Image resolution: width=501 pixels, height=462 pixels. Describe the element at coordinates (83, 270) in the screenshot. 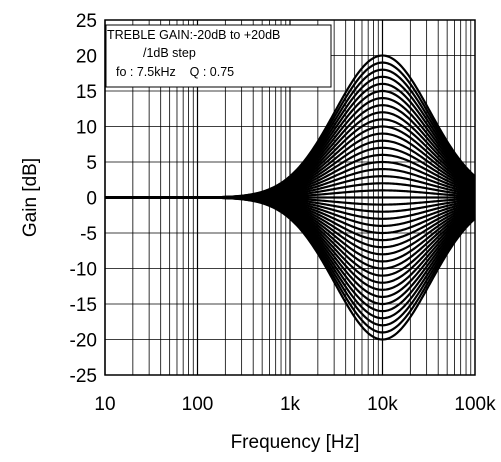

I see `y-tick-label: -10` at that location.